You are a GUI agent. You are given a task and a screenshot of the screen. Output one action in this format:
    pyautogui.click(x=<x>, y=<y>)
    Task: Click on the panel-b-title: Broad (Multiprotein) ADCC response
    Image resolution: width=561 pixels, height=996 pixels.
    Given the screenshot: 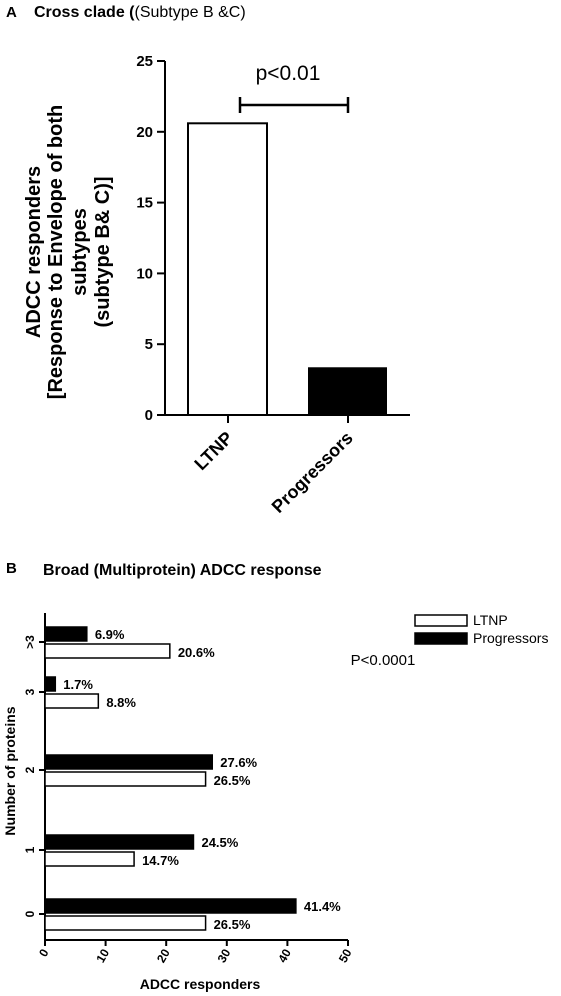 What is the action you would take?
    pyautogui.click(x=182, y=570)
    